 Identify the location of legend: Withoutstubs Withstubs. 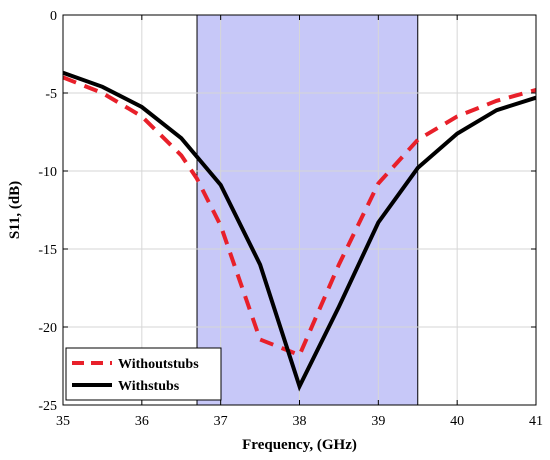
(143, 374).